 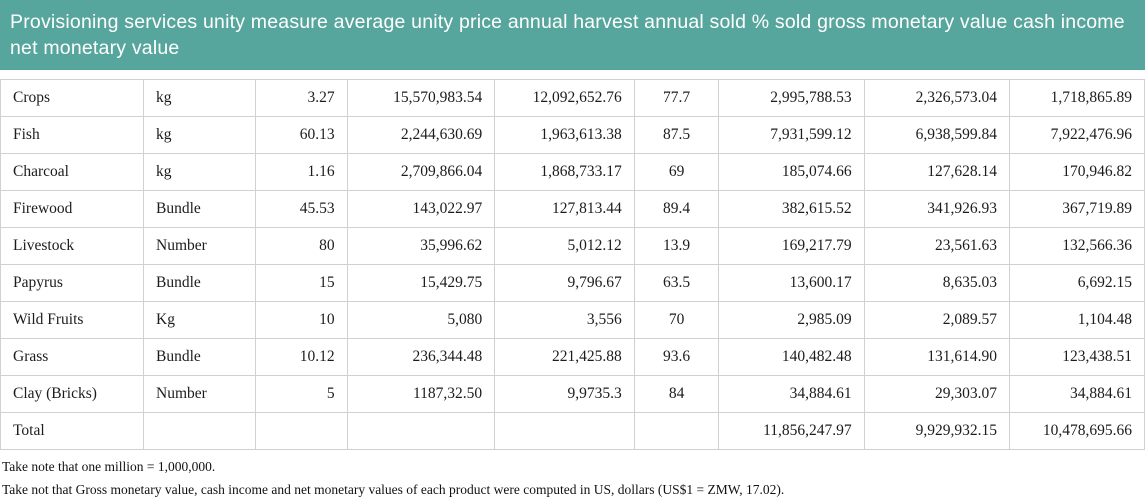 I want to click on table-cell: 1,104.48, so click(x=1076, y=320).